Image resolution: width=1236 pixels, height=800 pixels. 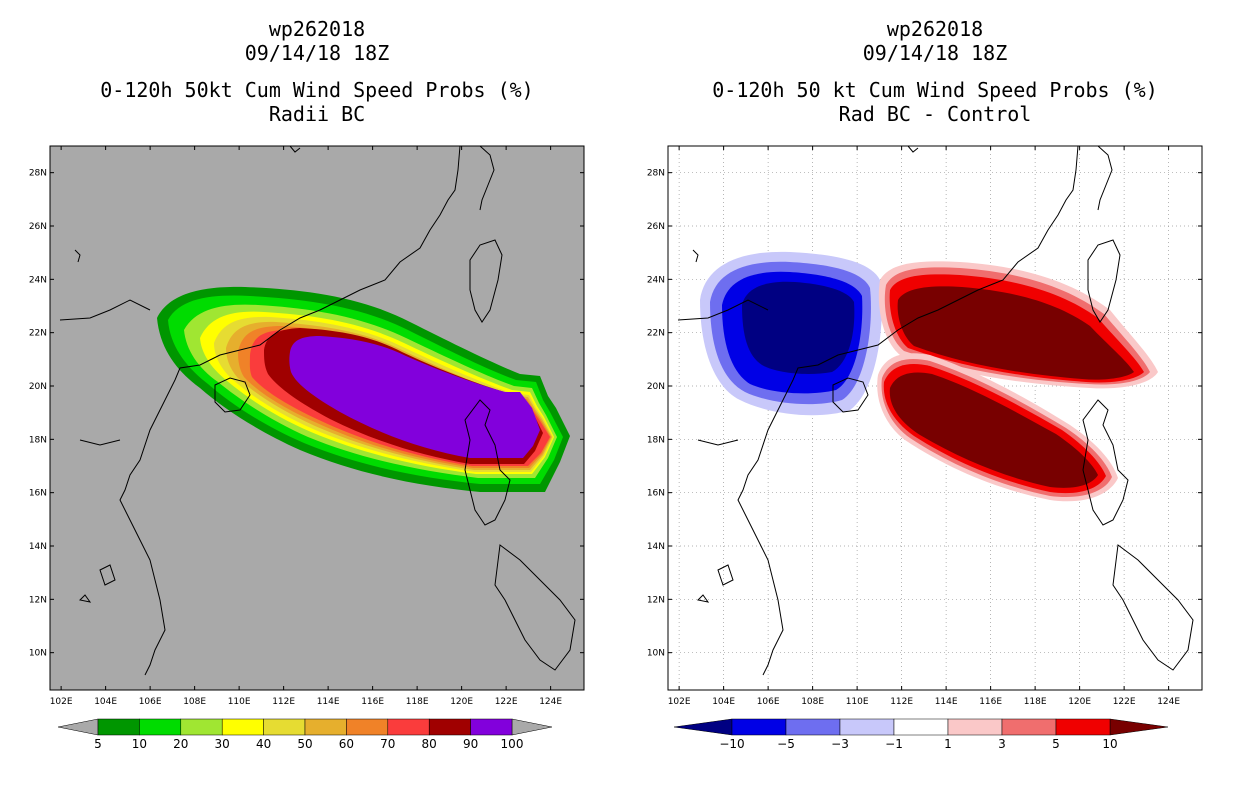 What do you see at coordinates (1079, 702) in the screenshot?
I see `lon-label: 120E` at bounding box center [1079, 702].